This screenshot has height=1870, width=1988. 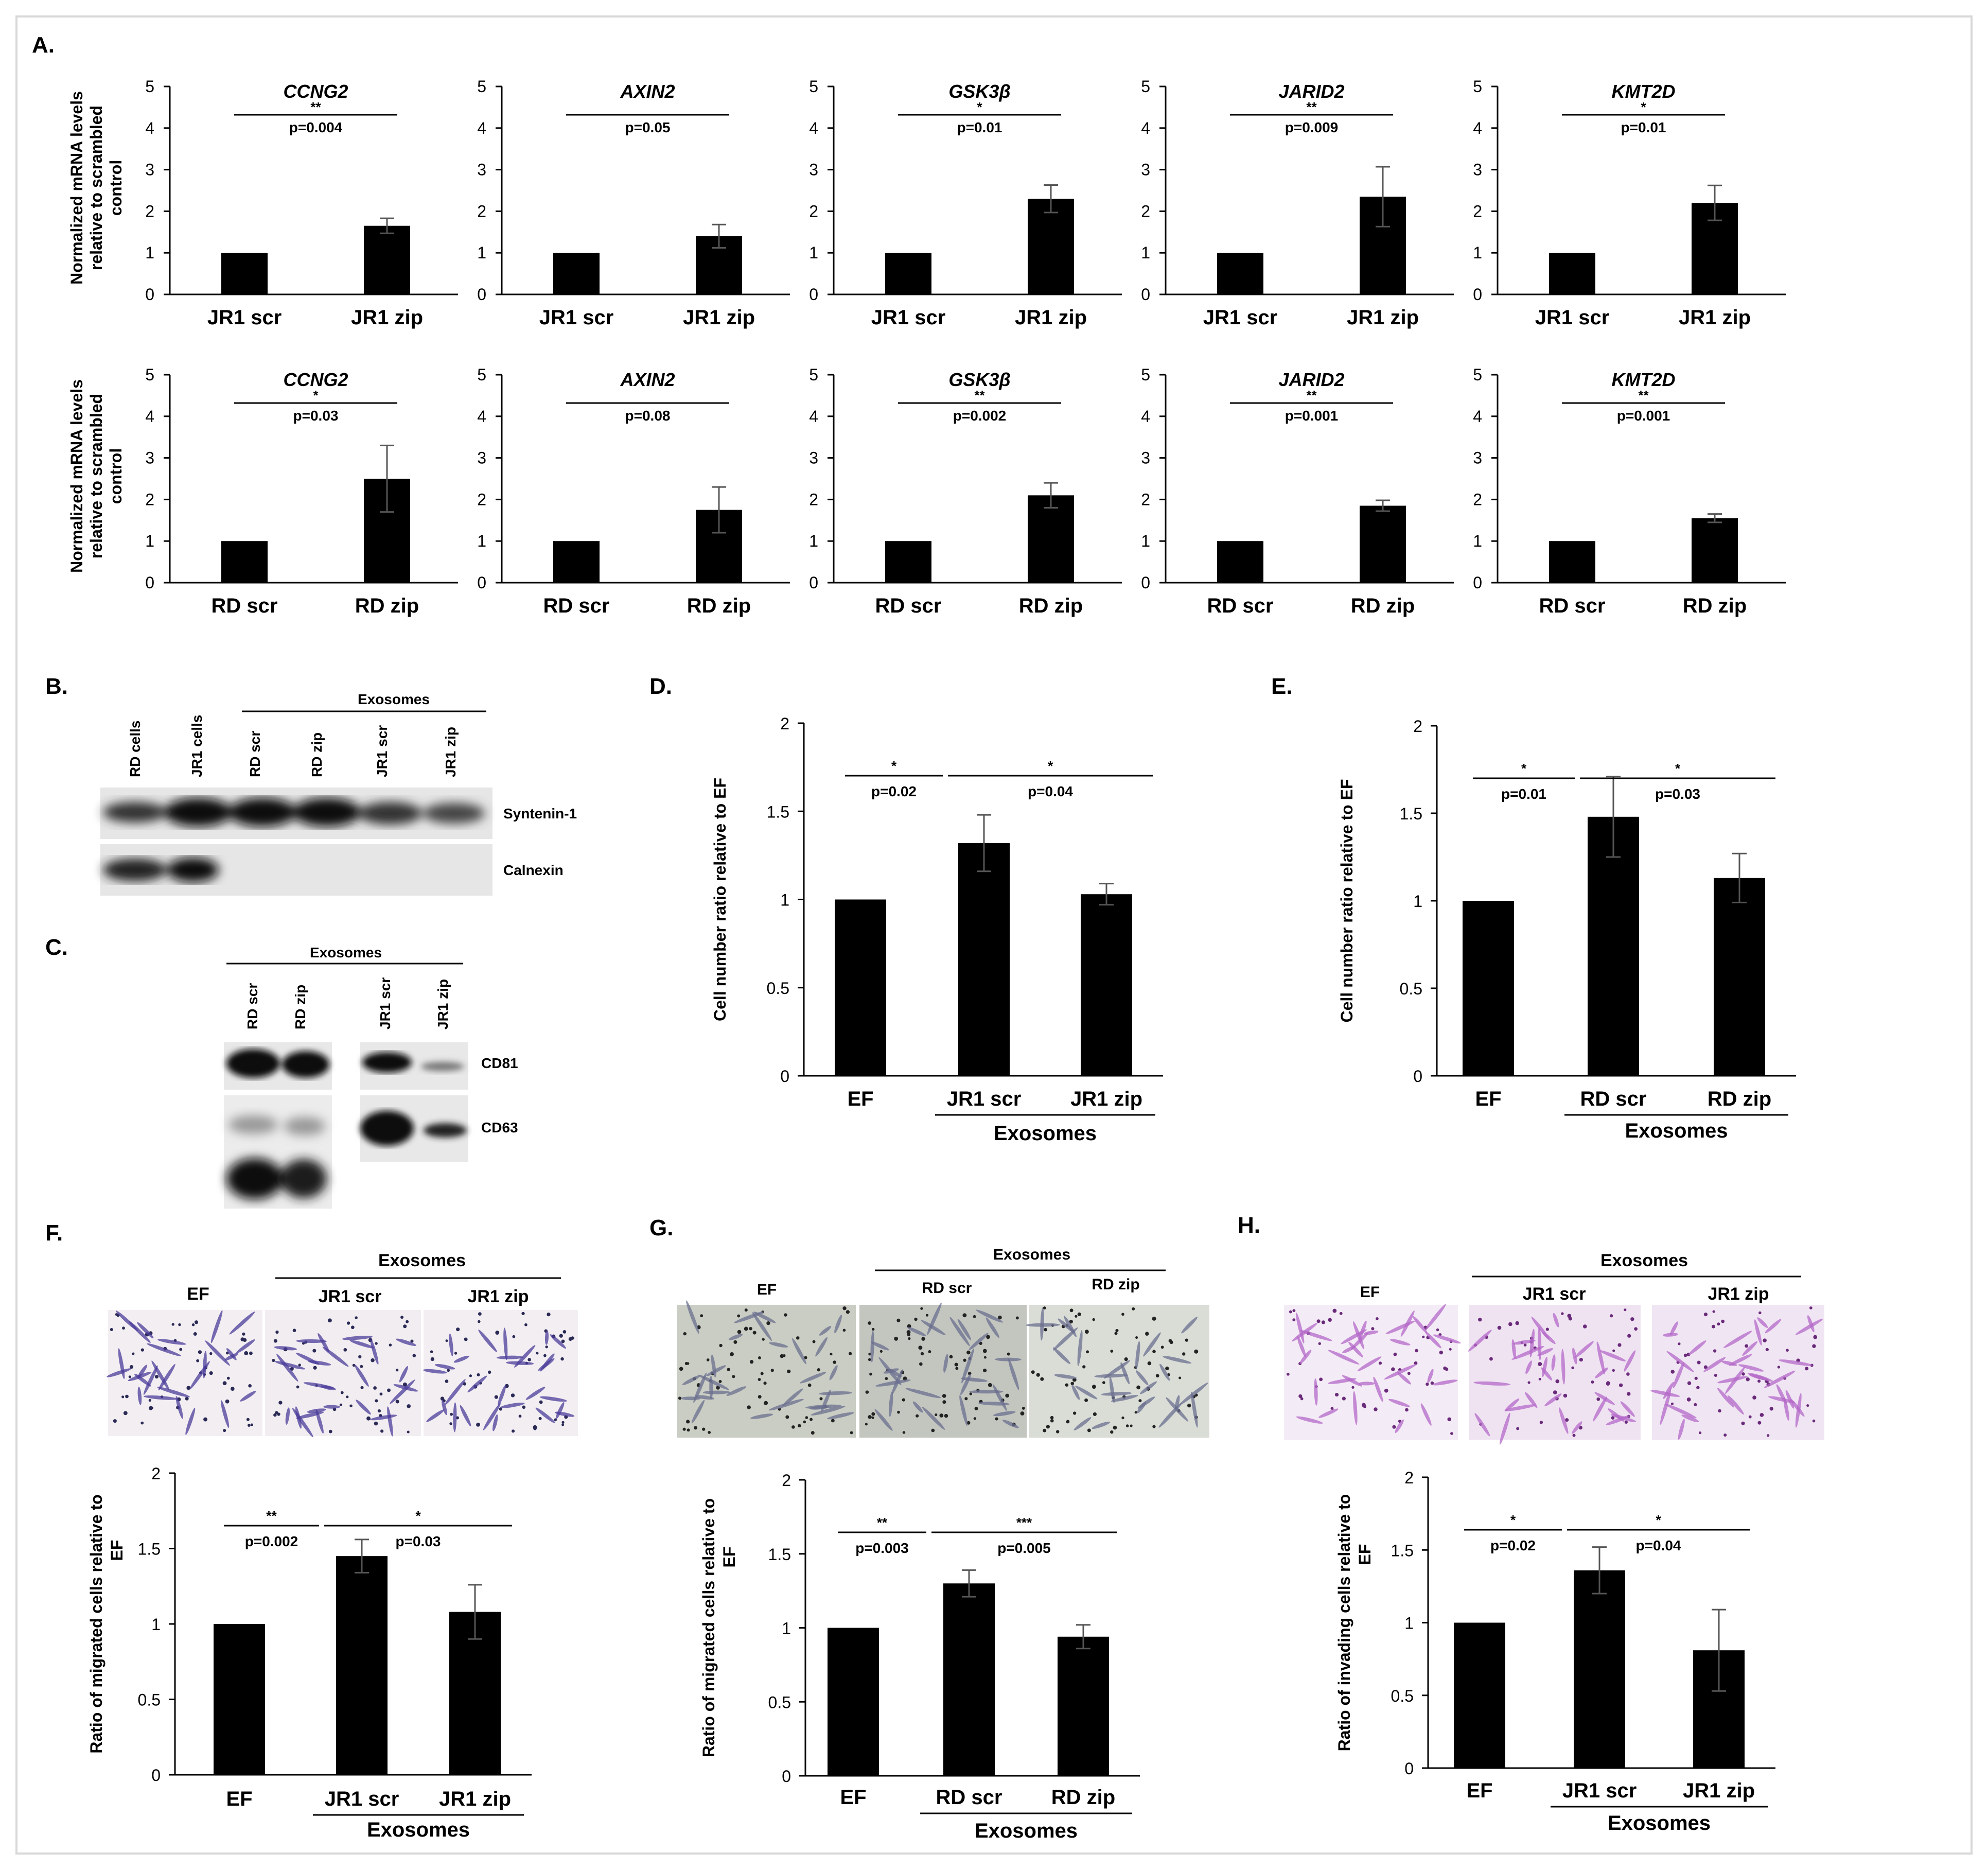 I want to click on gene-title: GSK3β, so click(x=979, y=380).